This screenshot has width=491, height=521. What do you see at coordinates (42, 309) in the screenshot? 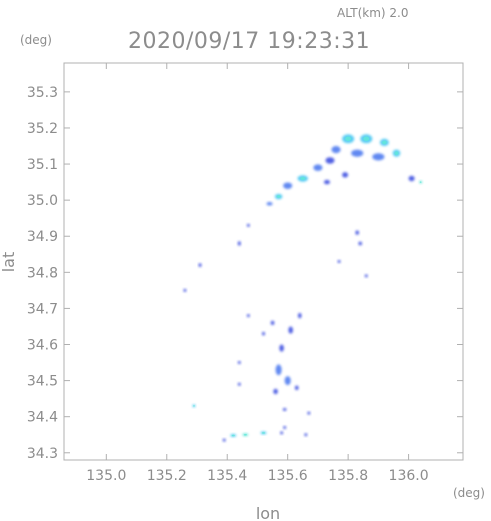
I see `y-tick-label: 34.7` at bounding box center [42, 309].